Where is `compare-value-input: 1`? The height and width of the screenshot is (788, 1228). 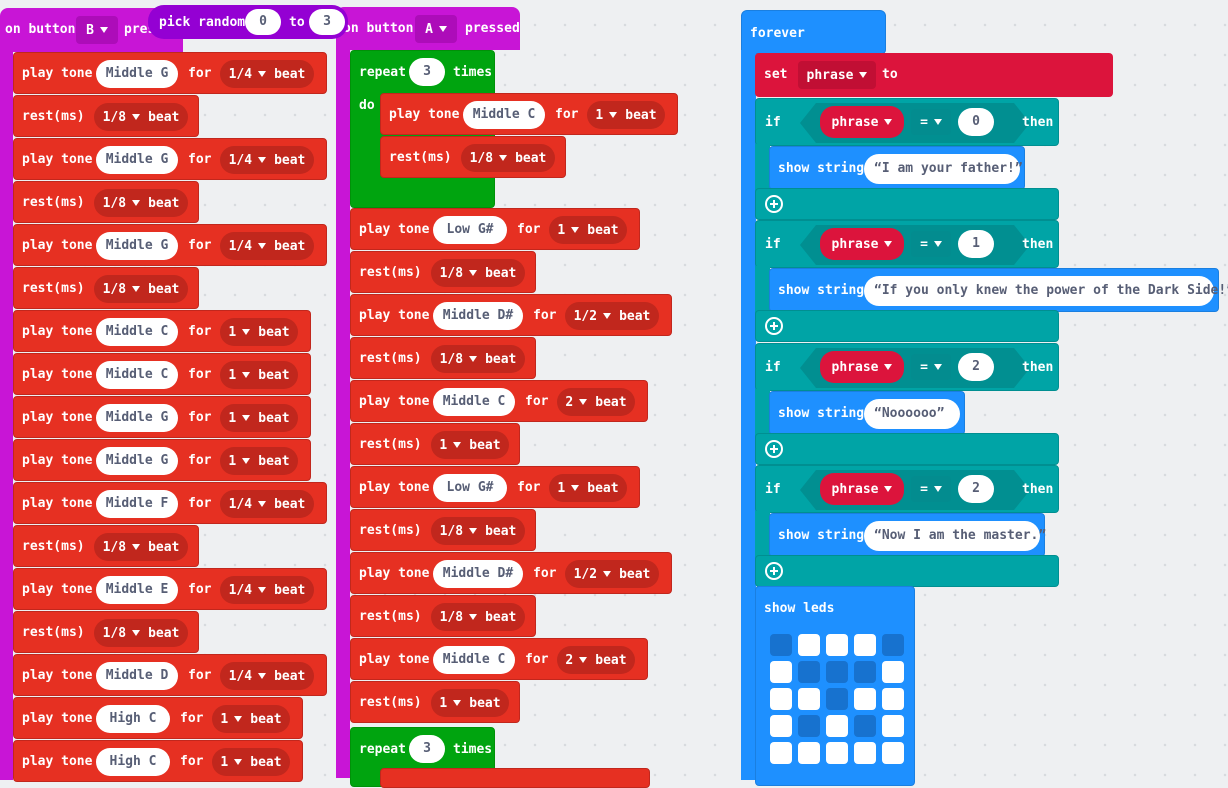
compare-value-input: 1 is located at coordinates (976, 244).